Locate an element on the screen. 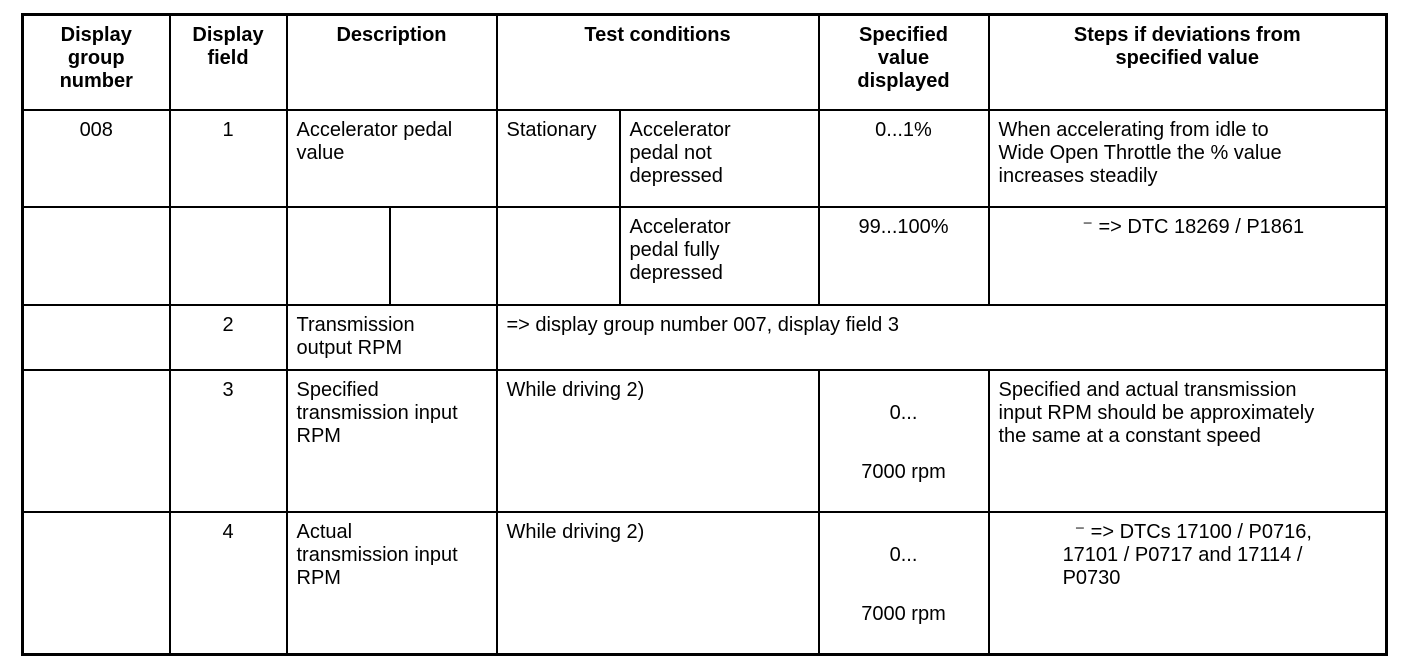  cell-description-transmission-output-rpm: Transmission output RPM is located at coordinates (391, 337).